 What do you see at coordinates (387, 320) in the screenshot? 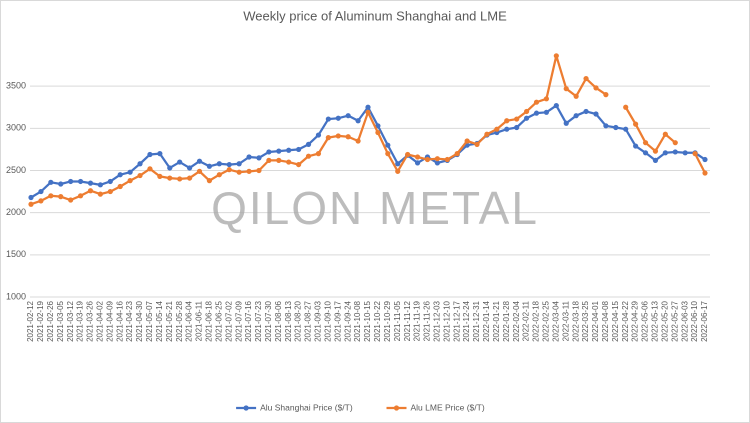
I see `x-tick-label: 2021-10-29` at bounding box center [387, 320].